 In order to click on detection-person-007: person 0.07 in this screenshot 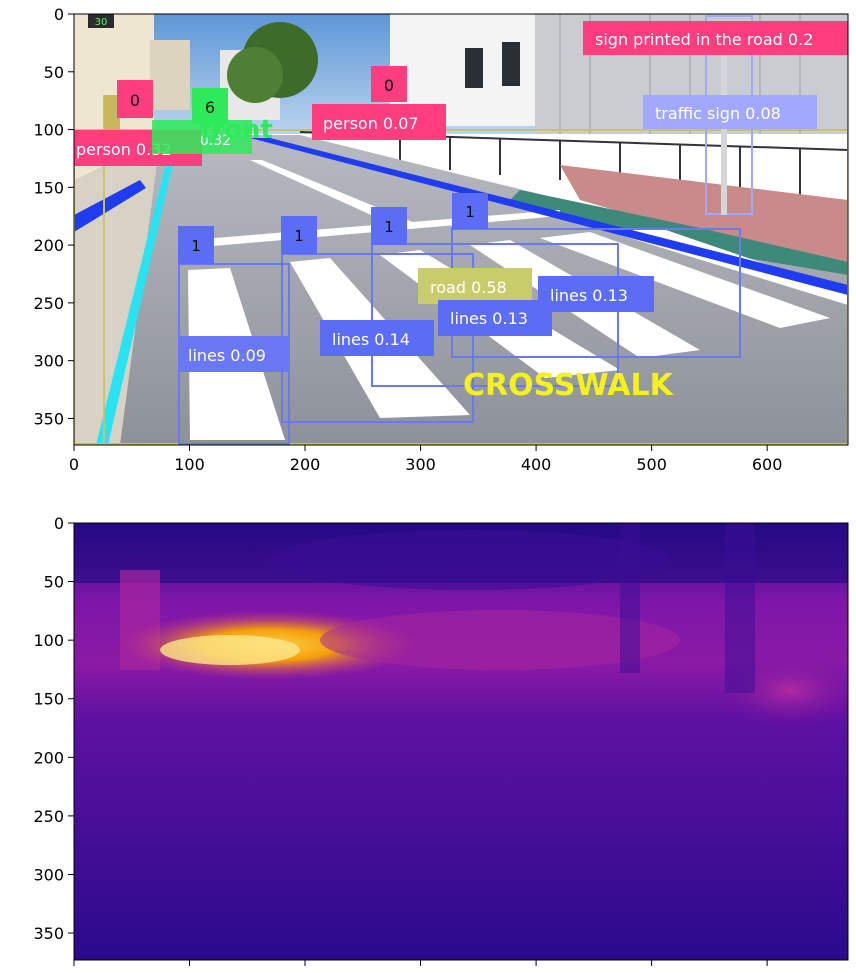, I will do `click(379, 122)`.